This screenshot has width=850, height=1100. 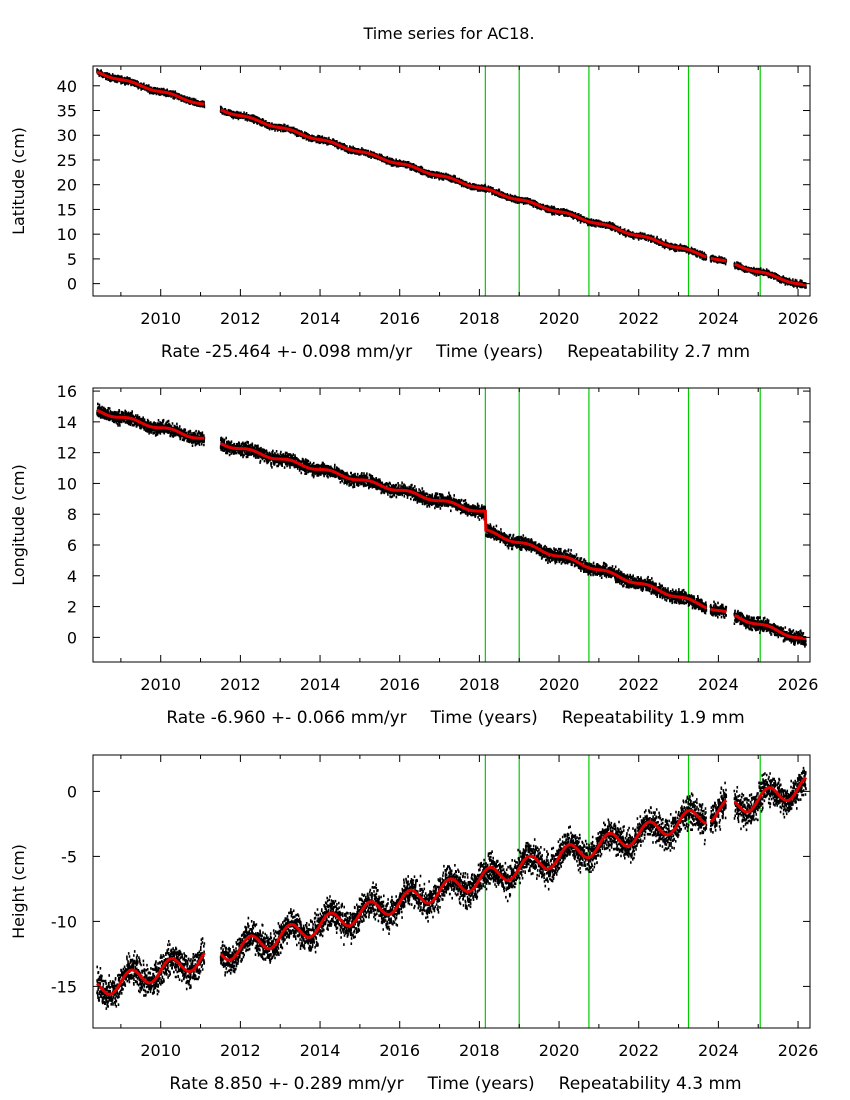 I want to click on y-axis-label: Latitude (cm), so click(x=18, y=181).